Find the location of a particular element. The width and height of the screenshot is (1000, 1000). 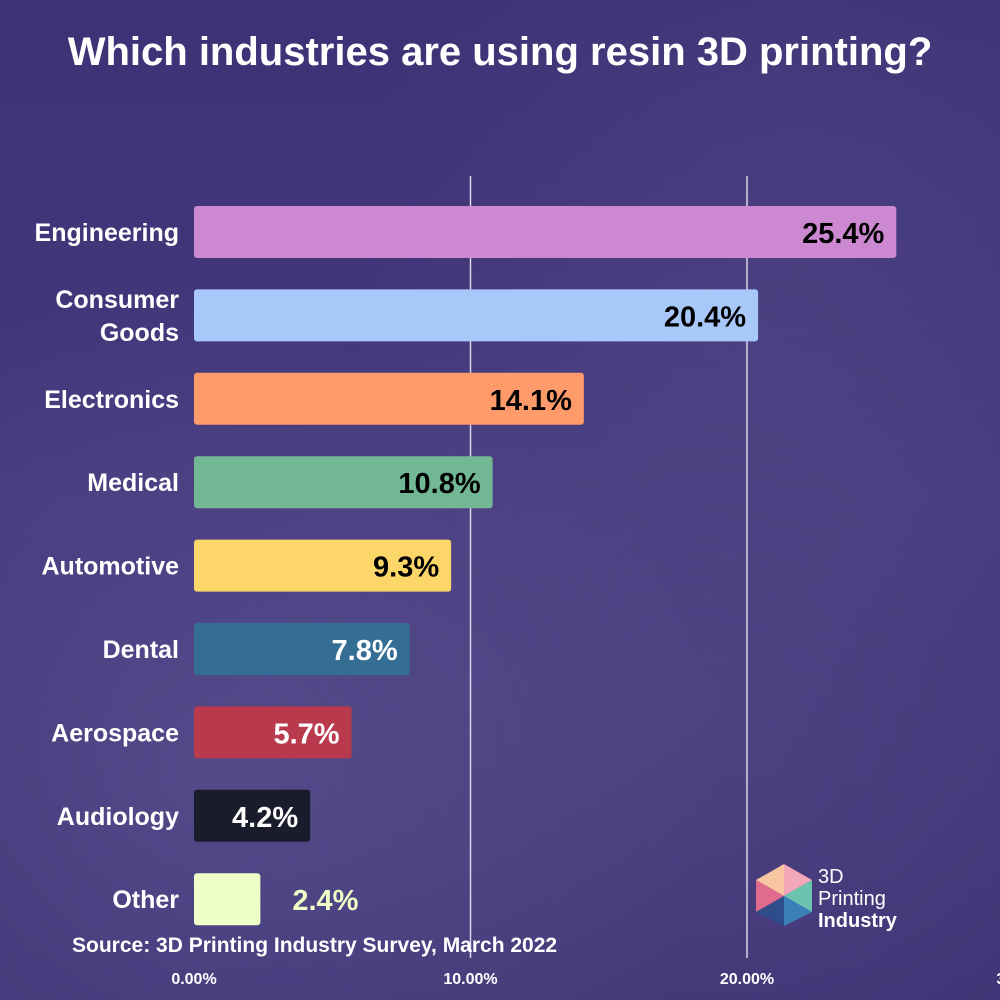

category-label-2: Electronics is located at coordinates (111, 400).